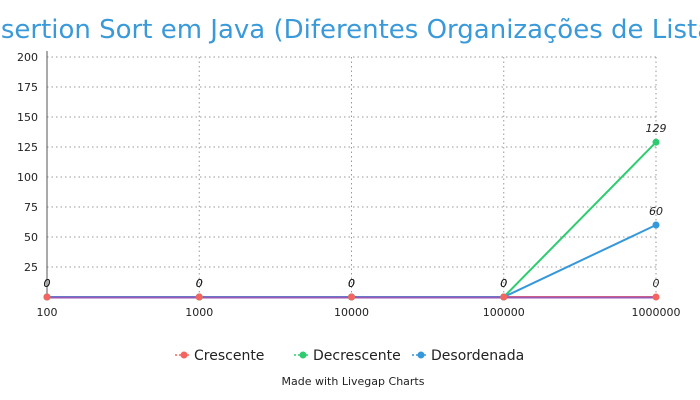  Describe the element at coordinates (229, 356) in the screenshot. I see `legend-label-crescente: Crescente` at that location.